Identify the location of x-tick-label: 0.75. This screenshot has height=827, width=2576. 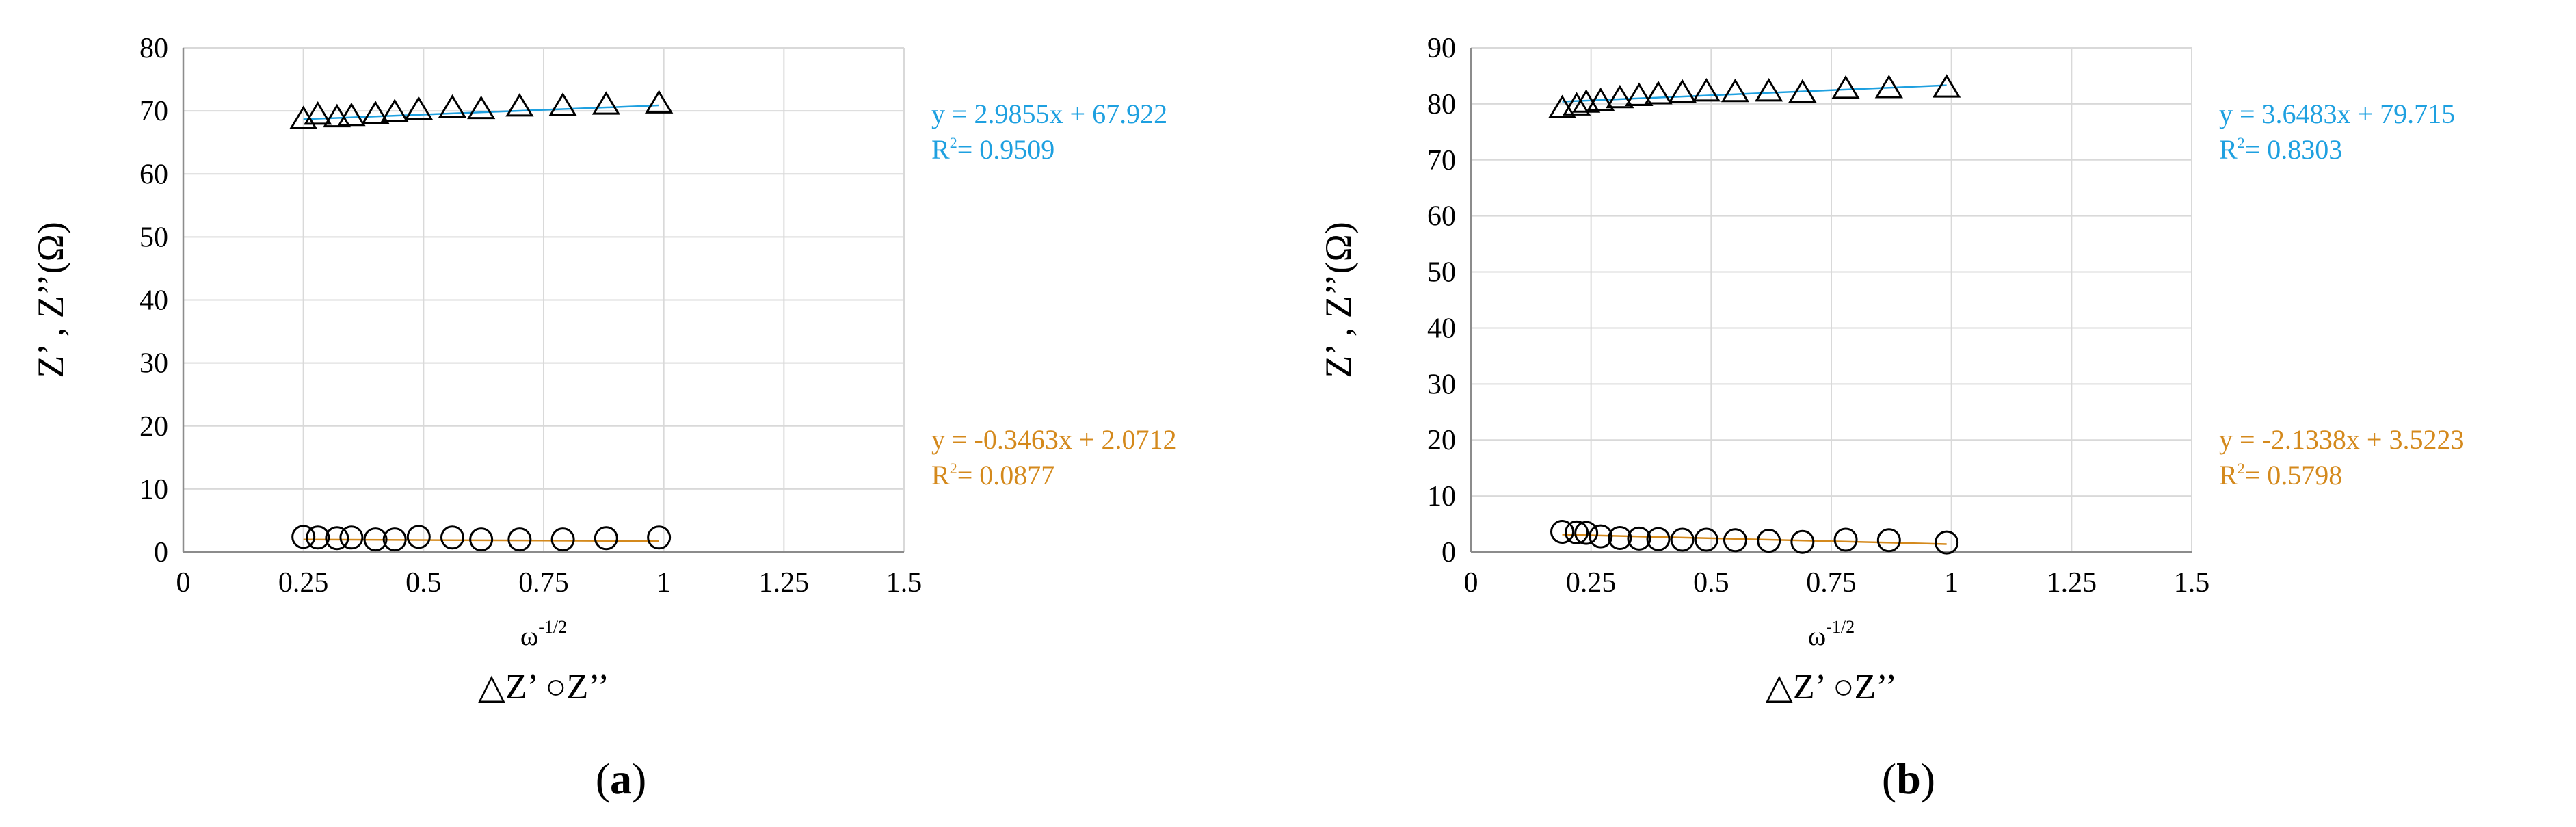
(1831, 583).